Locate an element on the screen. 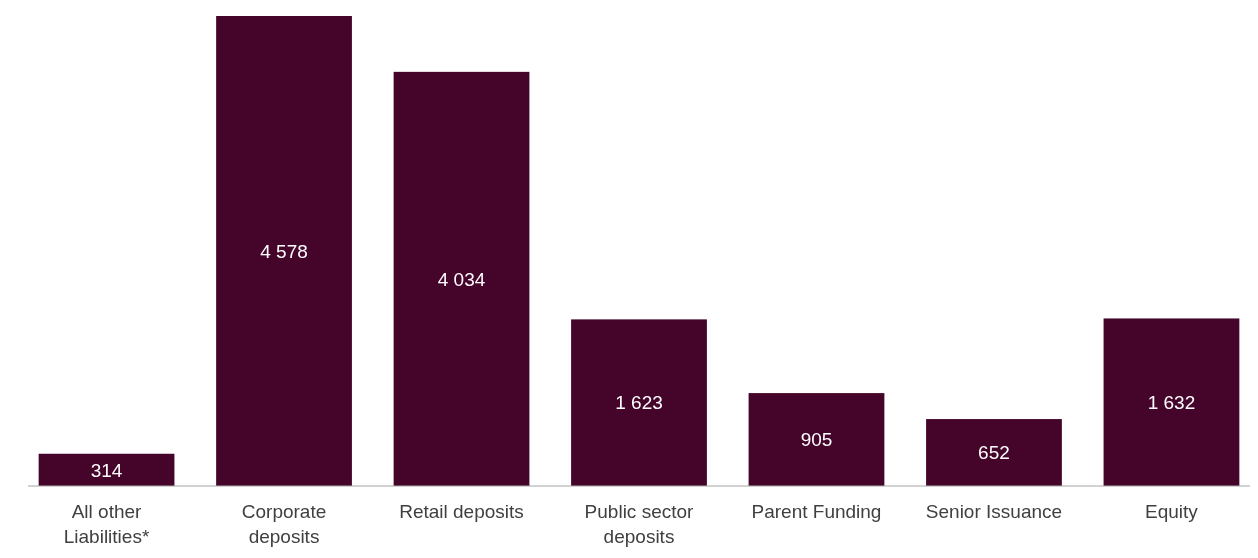 The width and height of the screenshot is (1258, 558). data-label: 905 is located at coordinates (816, 440).